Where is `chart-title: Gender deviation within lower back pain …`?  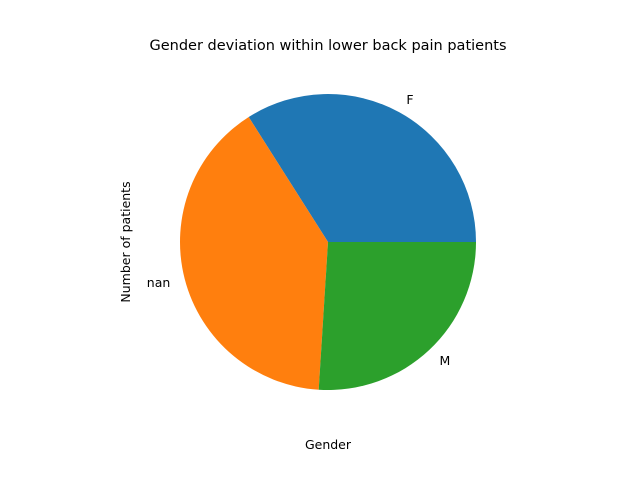
chart-title: Gender deviation within lower back pain … is located at coordinates (327, 46).